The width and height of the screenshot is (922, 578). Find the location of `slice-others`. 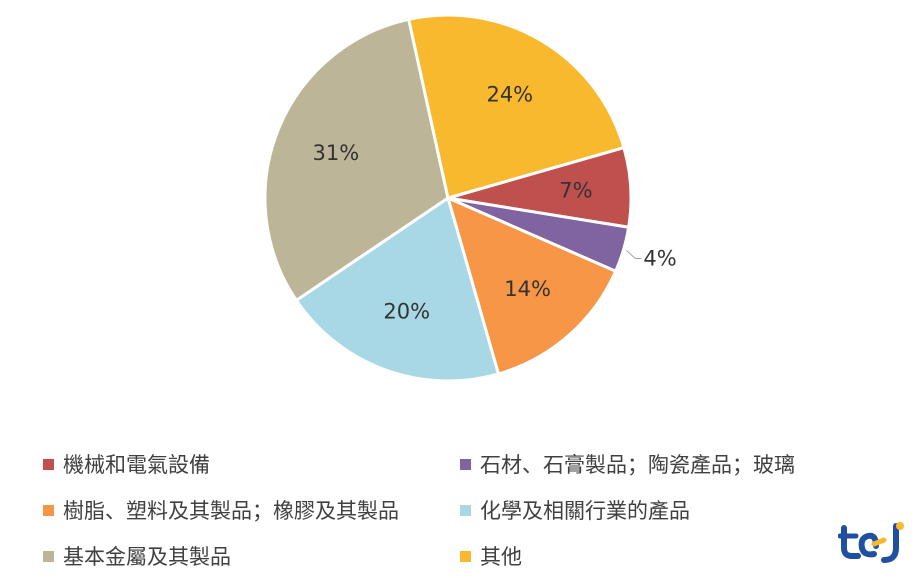

slice-others is located at coordinates (516, 106).